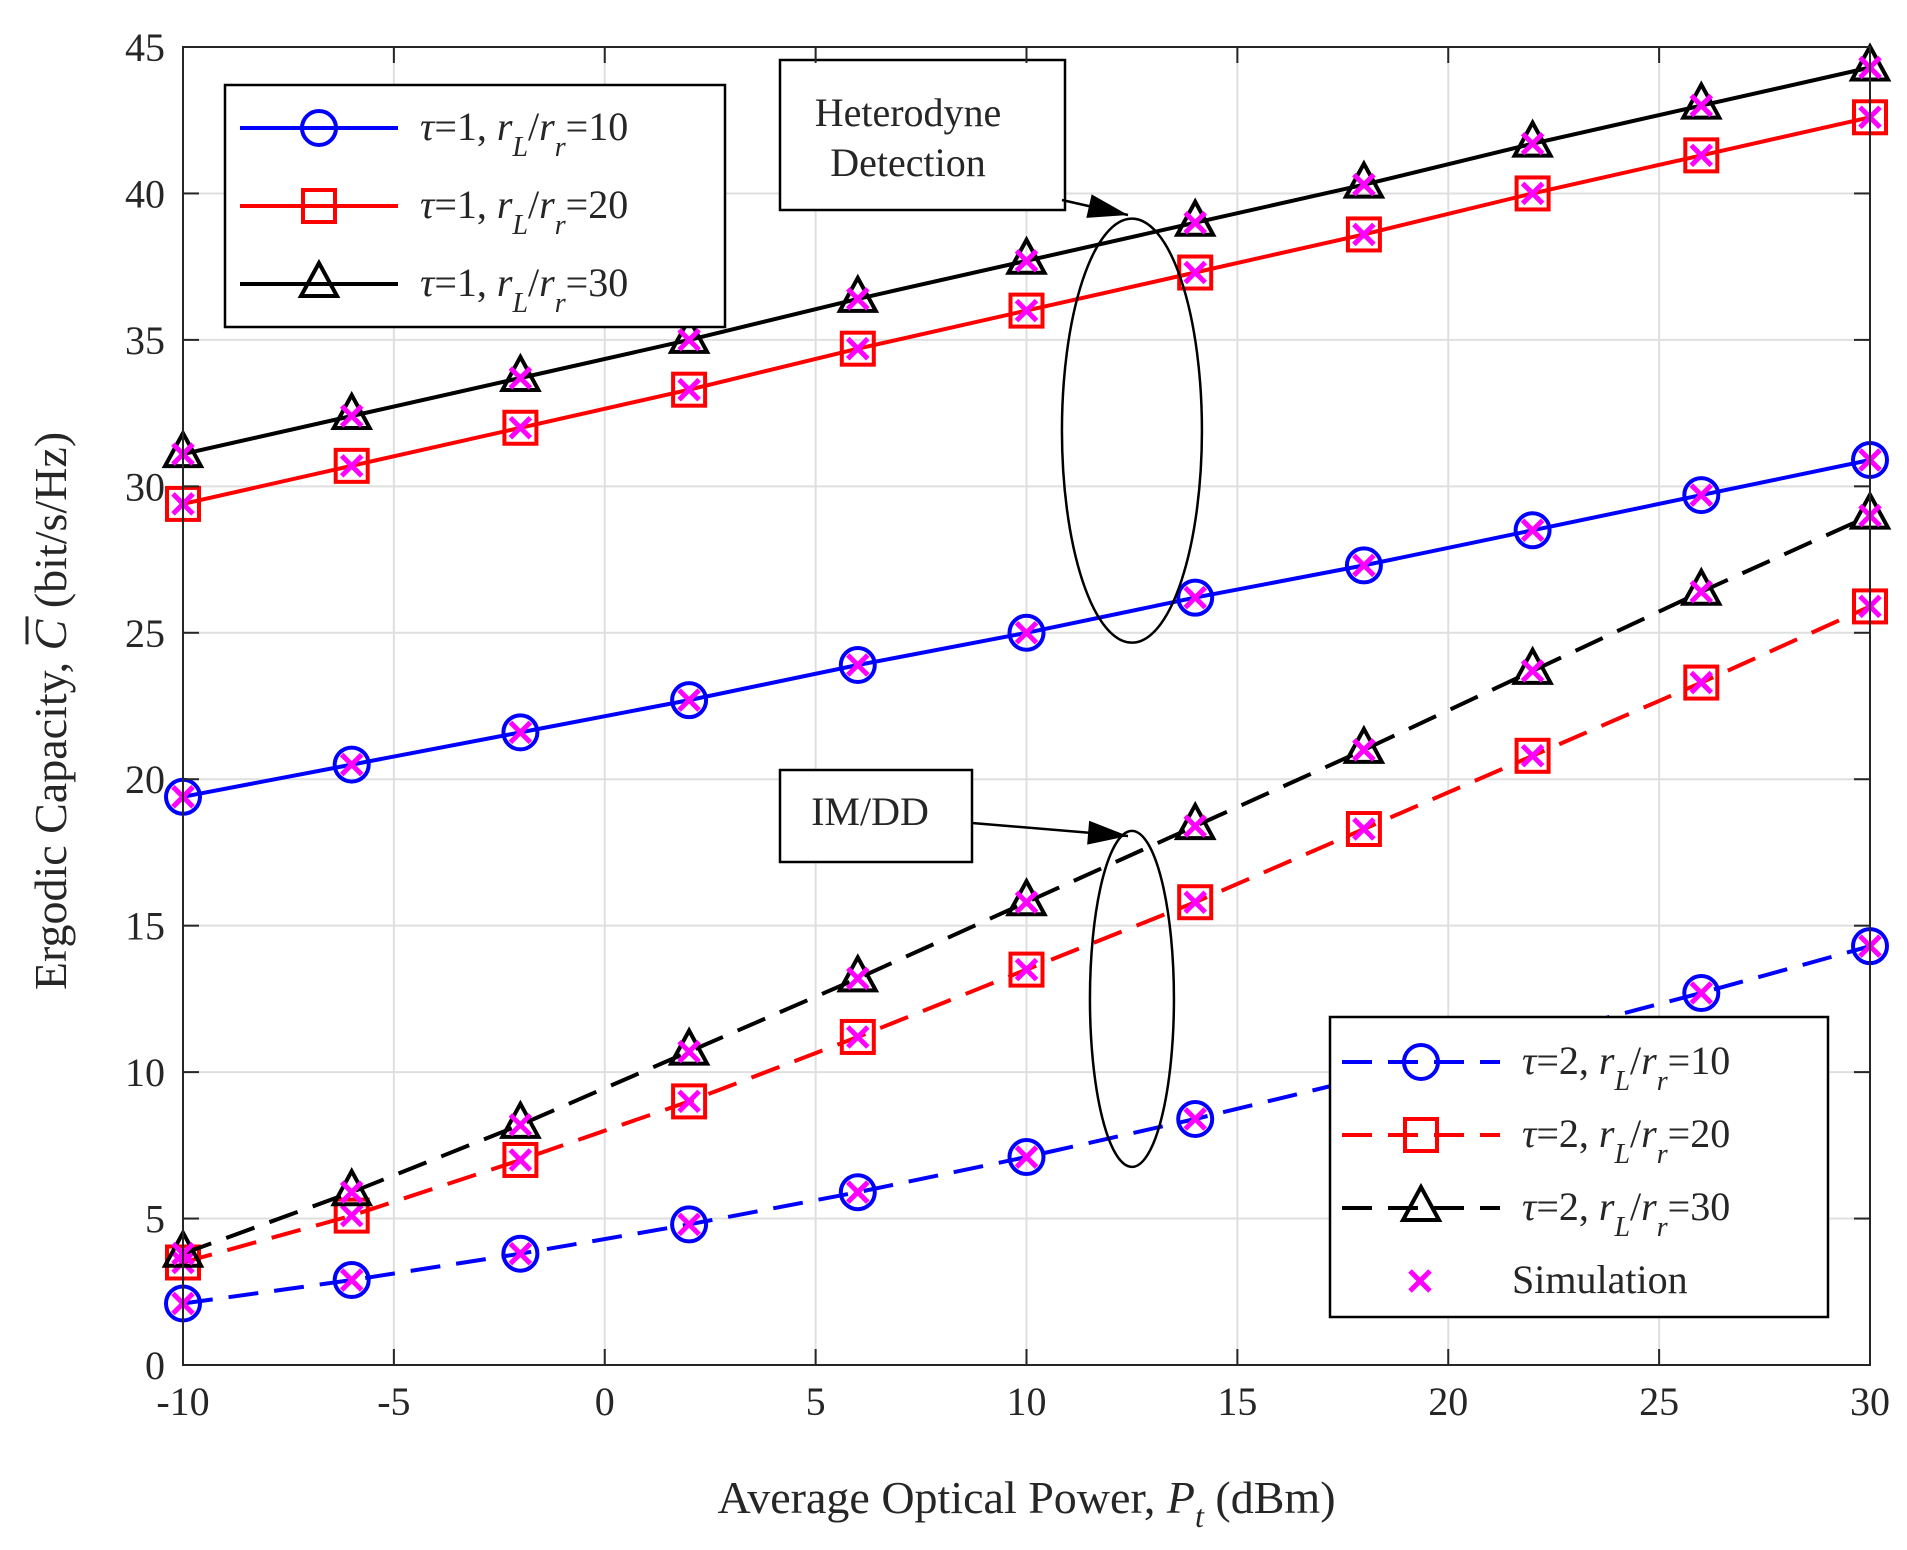  Describe the element at coordinates (689, 340) in the screenshot. I see `simulation-point-s3` at that location.